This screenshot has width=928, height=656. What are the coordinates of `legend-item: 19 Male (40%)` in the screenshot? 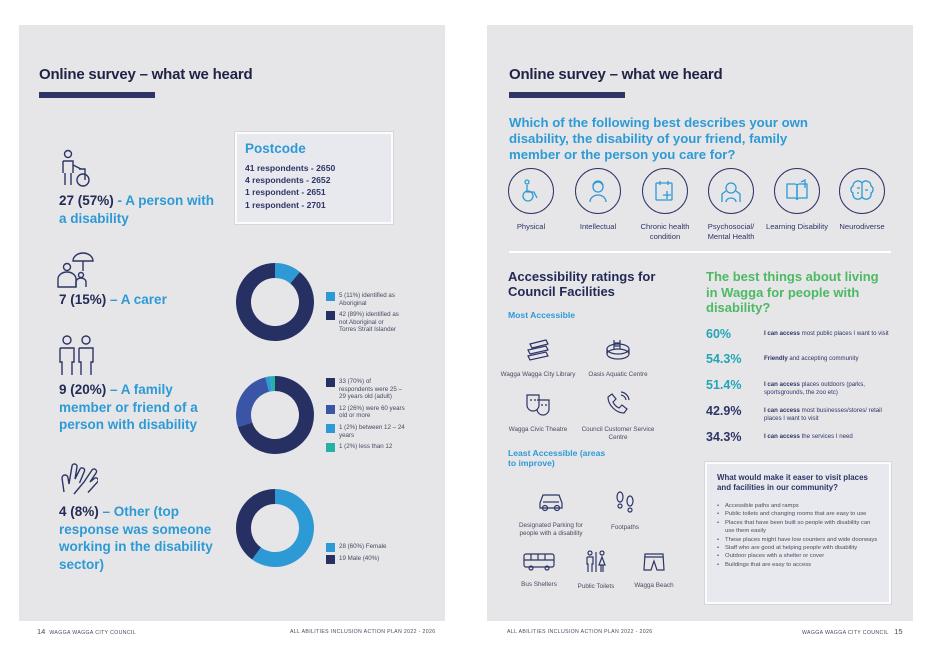 It's located at (364, 559).